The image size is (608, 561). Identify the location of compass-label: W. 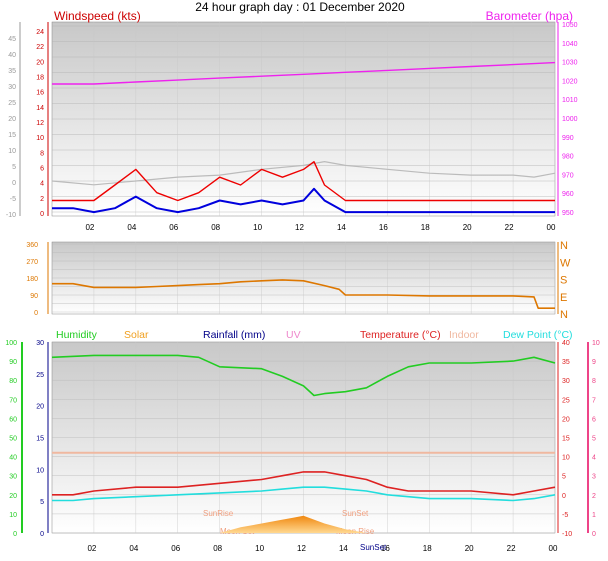
(565, 263).